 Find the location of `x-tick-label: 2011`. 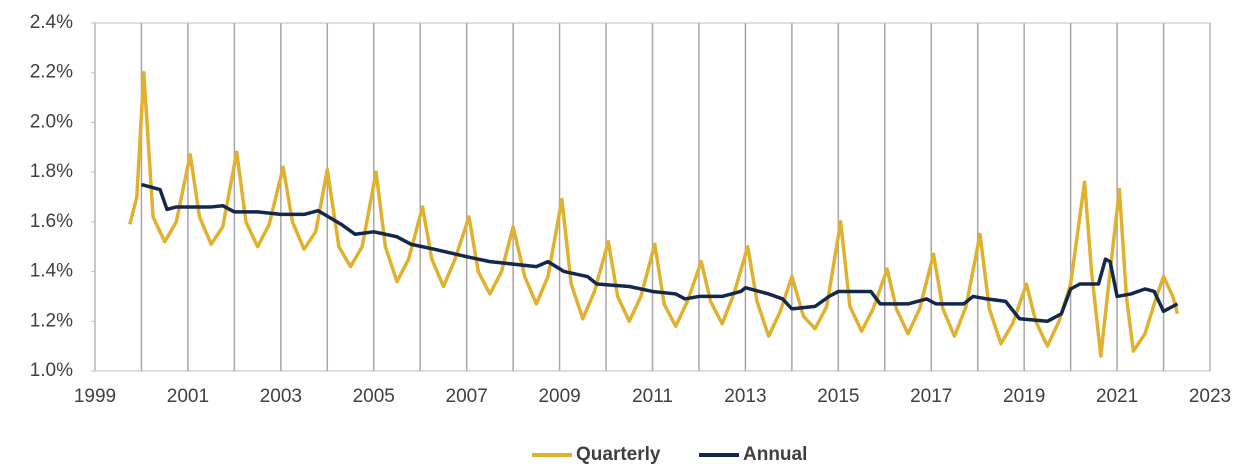

x-tick-label: 2011 is located at coordinates (652, 396).